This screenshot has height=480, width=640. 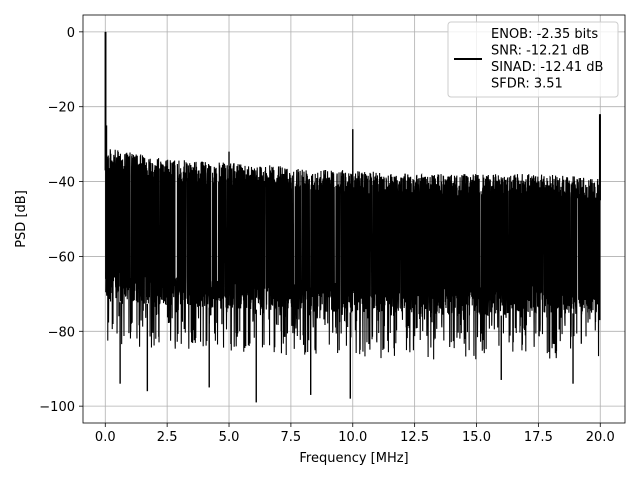 What do you see at coordinates (414, 437) in the screenshot?
I see `x-tick-label: 12.5` at bounding box center [414, 437].